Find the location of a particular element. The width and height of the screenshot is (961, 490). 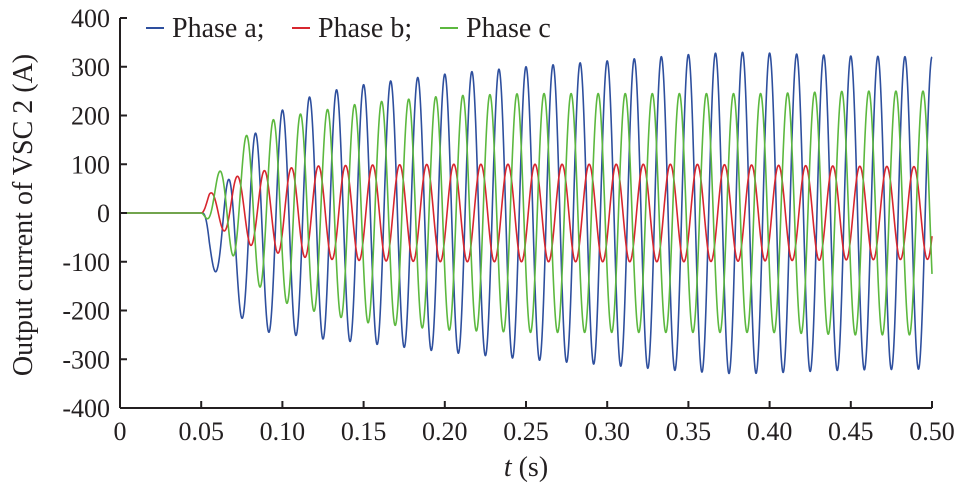

y-tick-label: 200 is located at coordinates (90, 116).